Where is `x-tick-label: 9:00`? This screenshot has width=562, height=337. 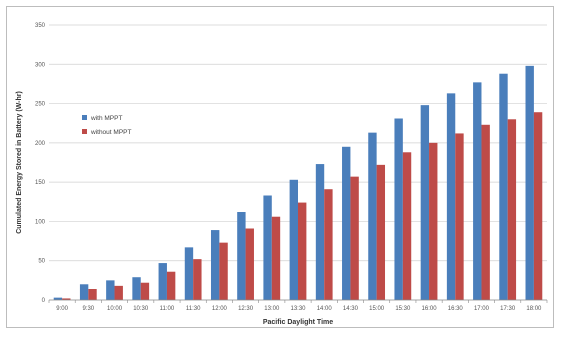 x-tick-label: 9:00 is located at coordinates (62, 309).